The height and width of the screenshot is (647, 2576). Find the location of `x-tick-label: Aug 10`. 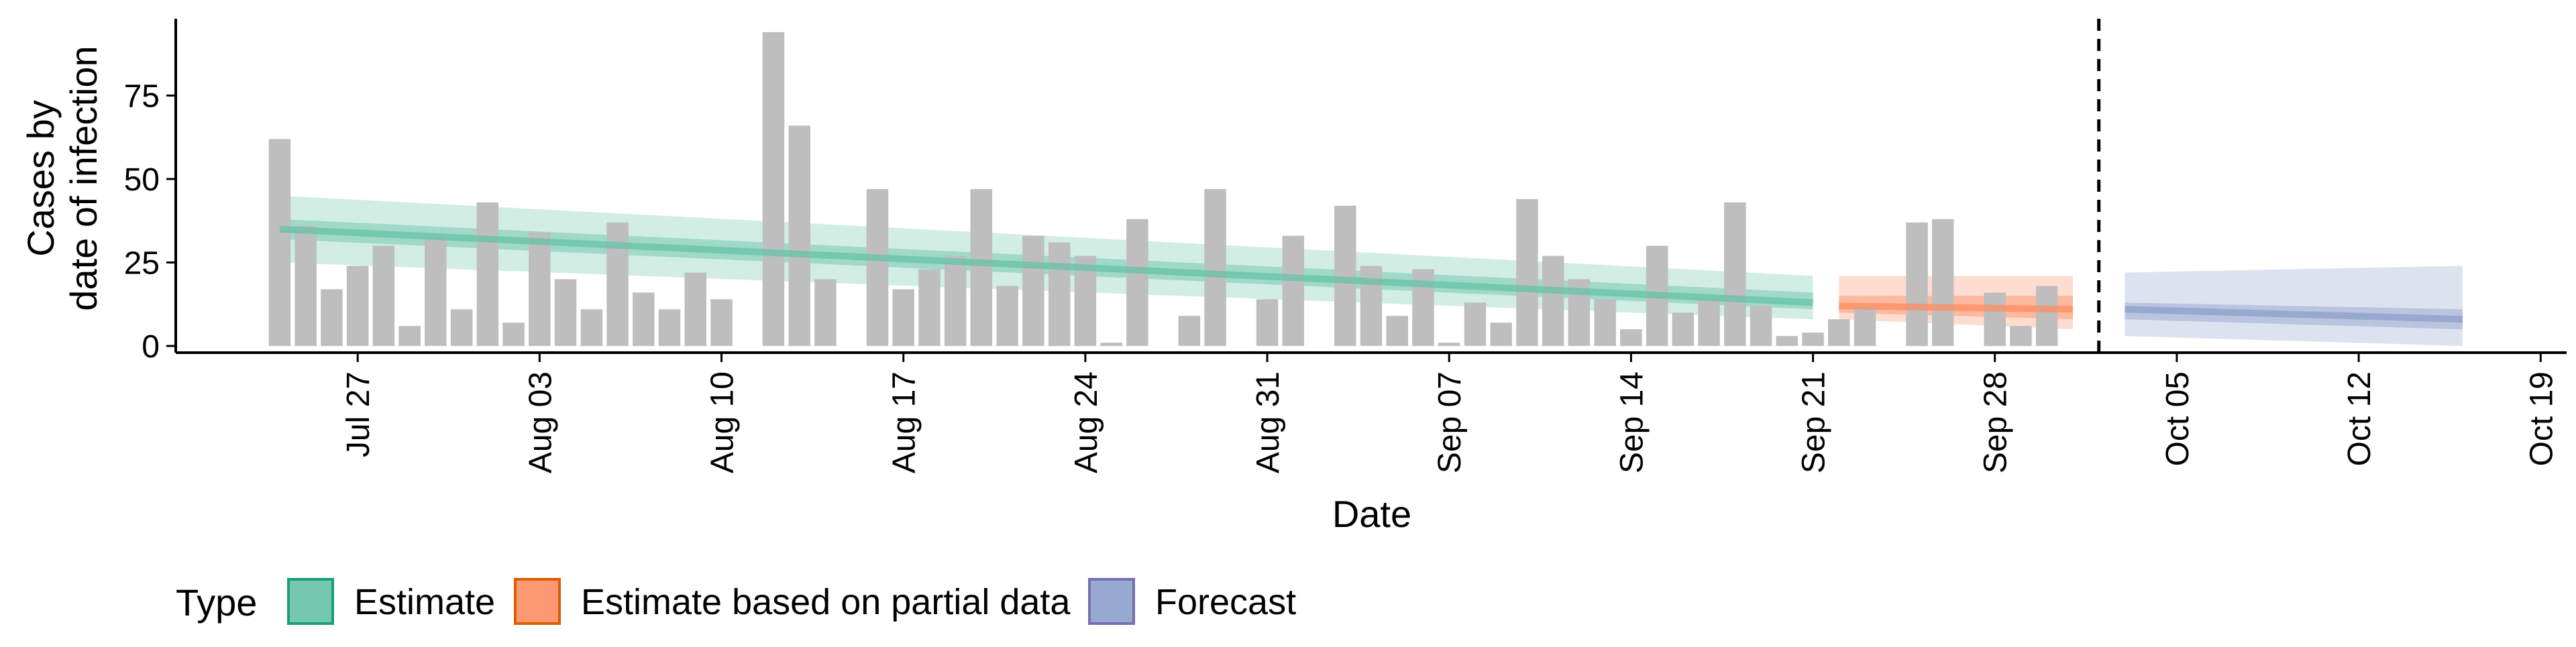

x-tick-label: Aug 10 is located at coordinates (723, 422).